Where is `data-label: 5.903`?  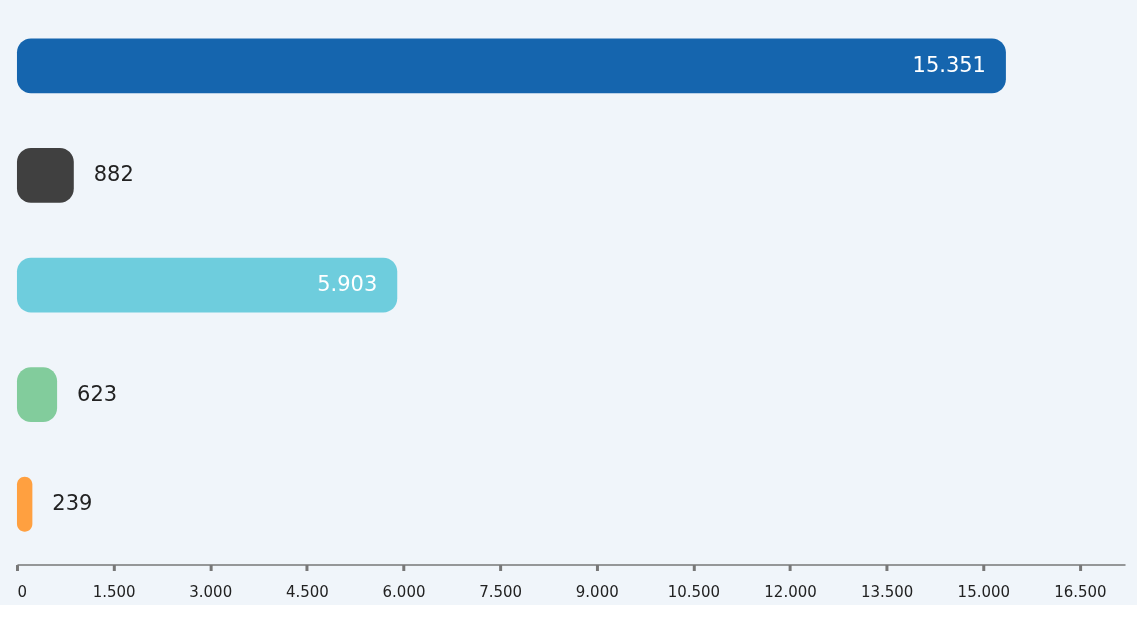
data-label: 5.903 is located at coordinates (347, 284).